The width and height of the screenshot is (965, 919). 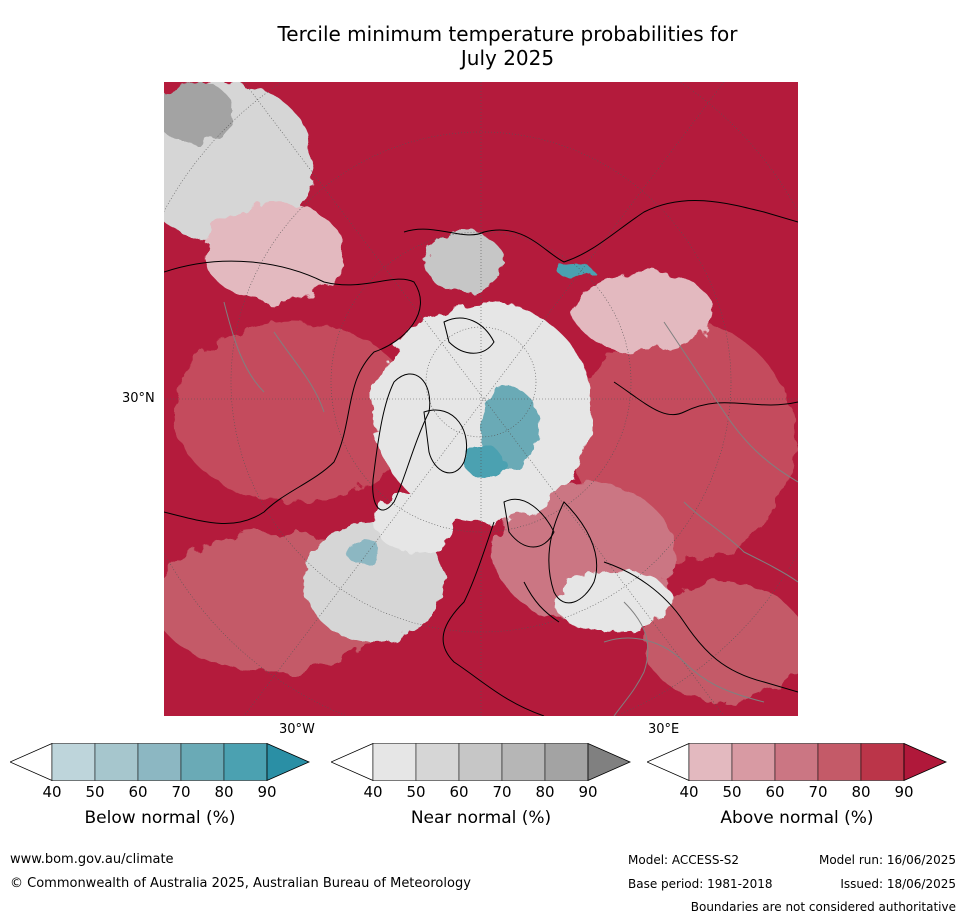 What do you see at coordinates (52, 792) in the screenshot?
I see `below-normal-tick-label: 40` at bounding box center [52, 792].